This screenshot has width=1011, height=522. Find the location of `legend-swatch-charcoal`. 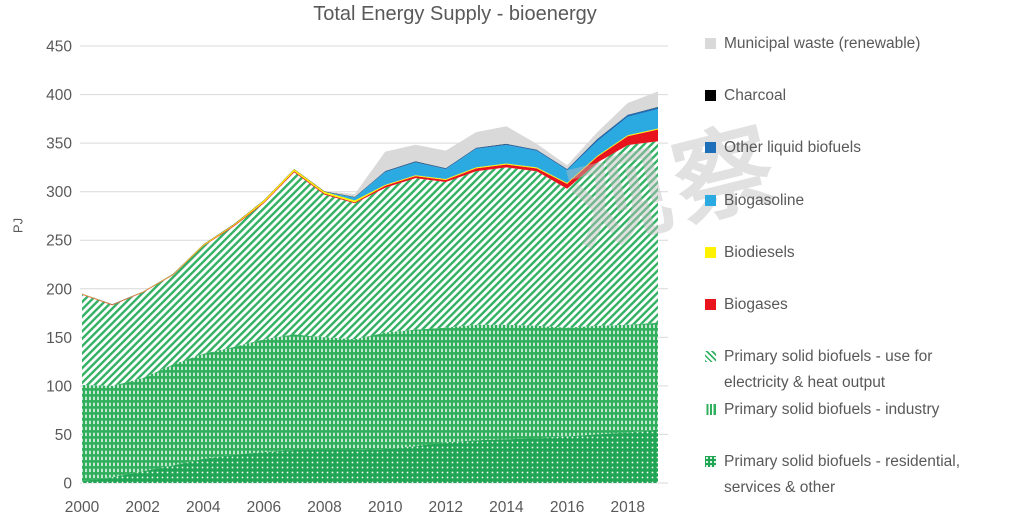

legend-swatch-charcoal is located at coordinates (710, 95).